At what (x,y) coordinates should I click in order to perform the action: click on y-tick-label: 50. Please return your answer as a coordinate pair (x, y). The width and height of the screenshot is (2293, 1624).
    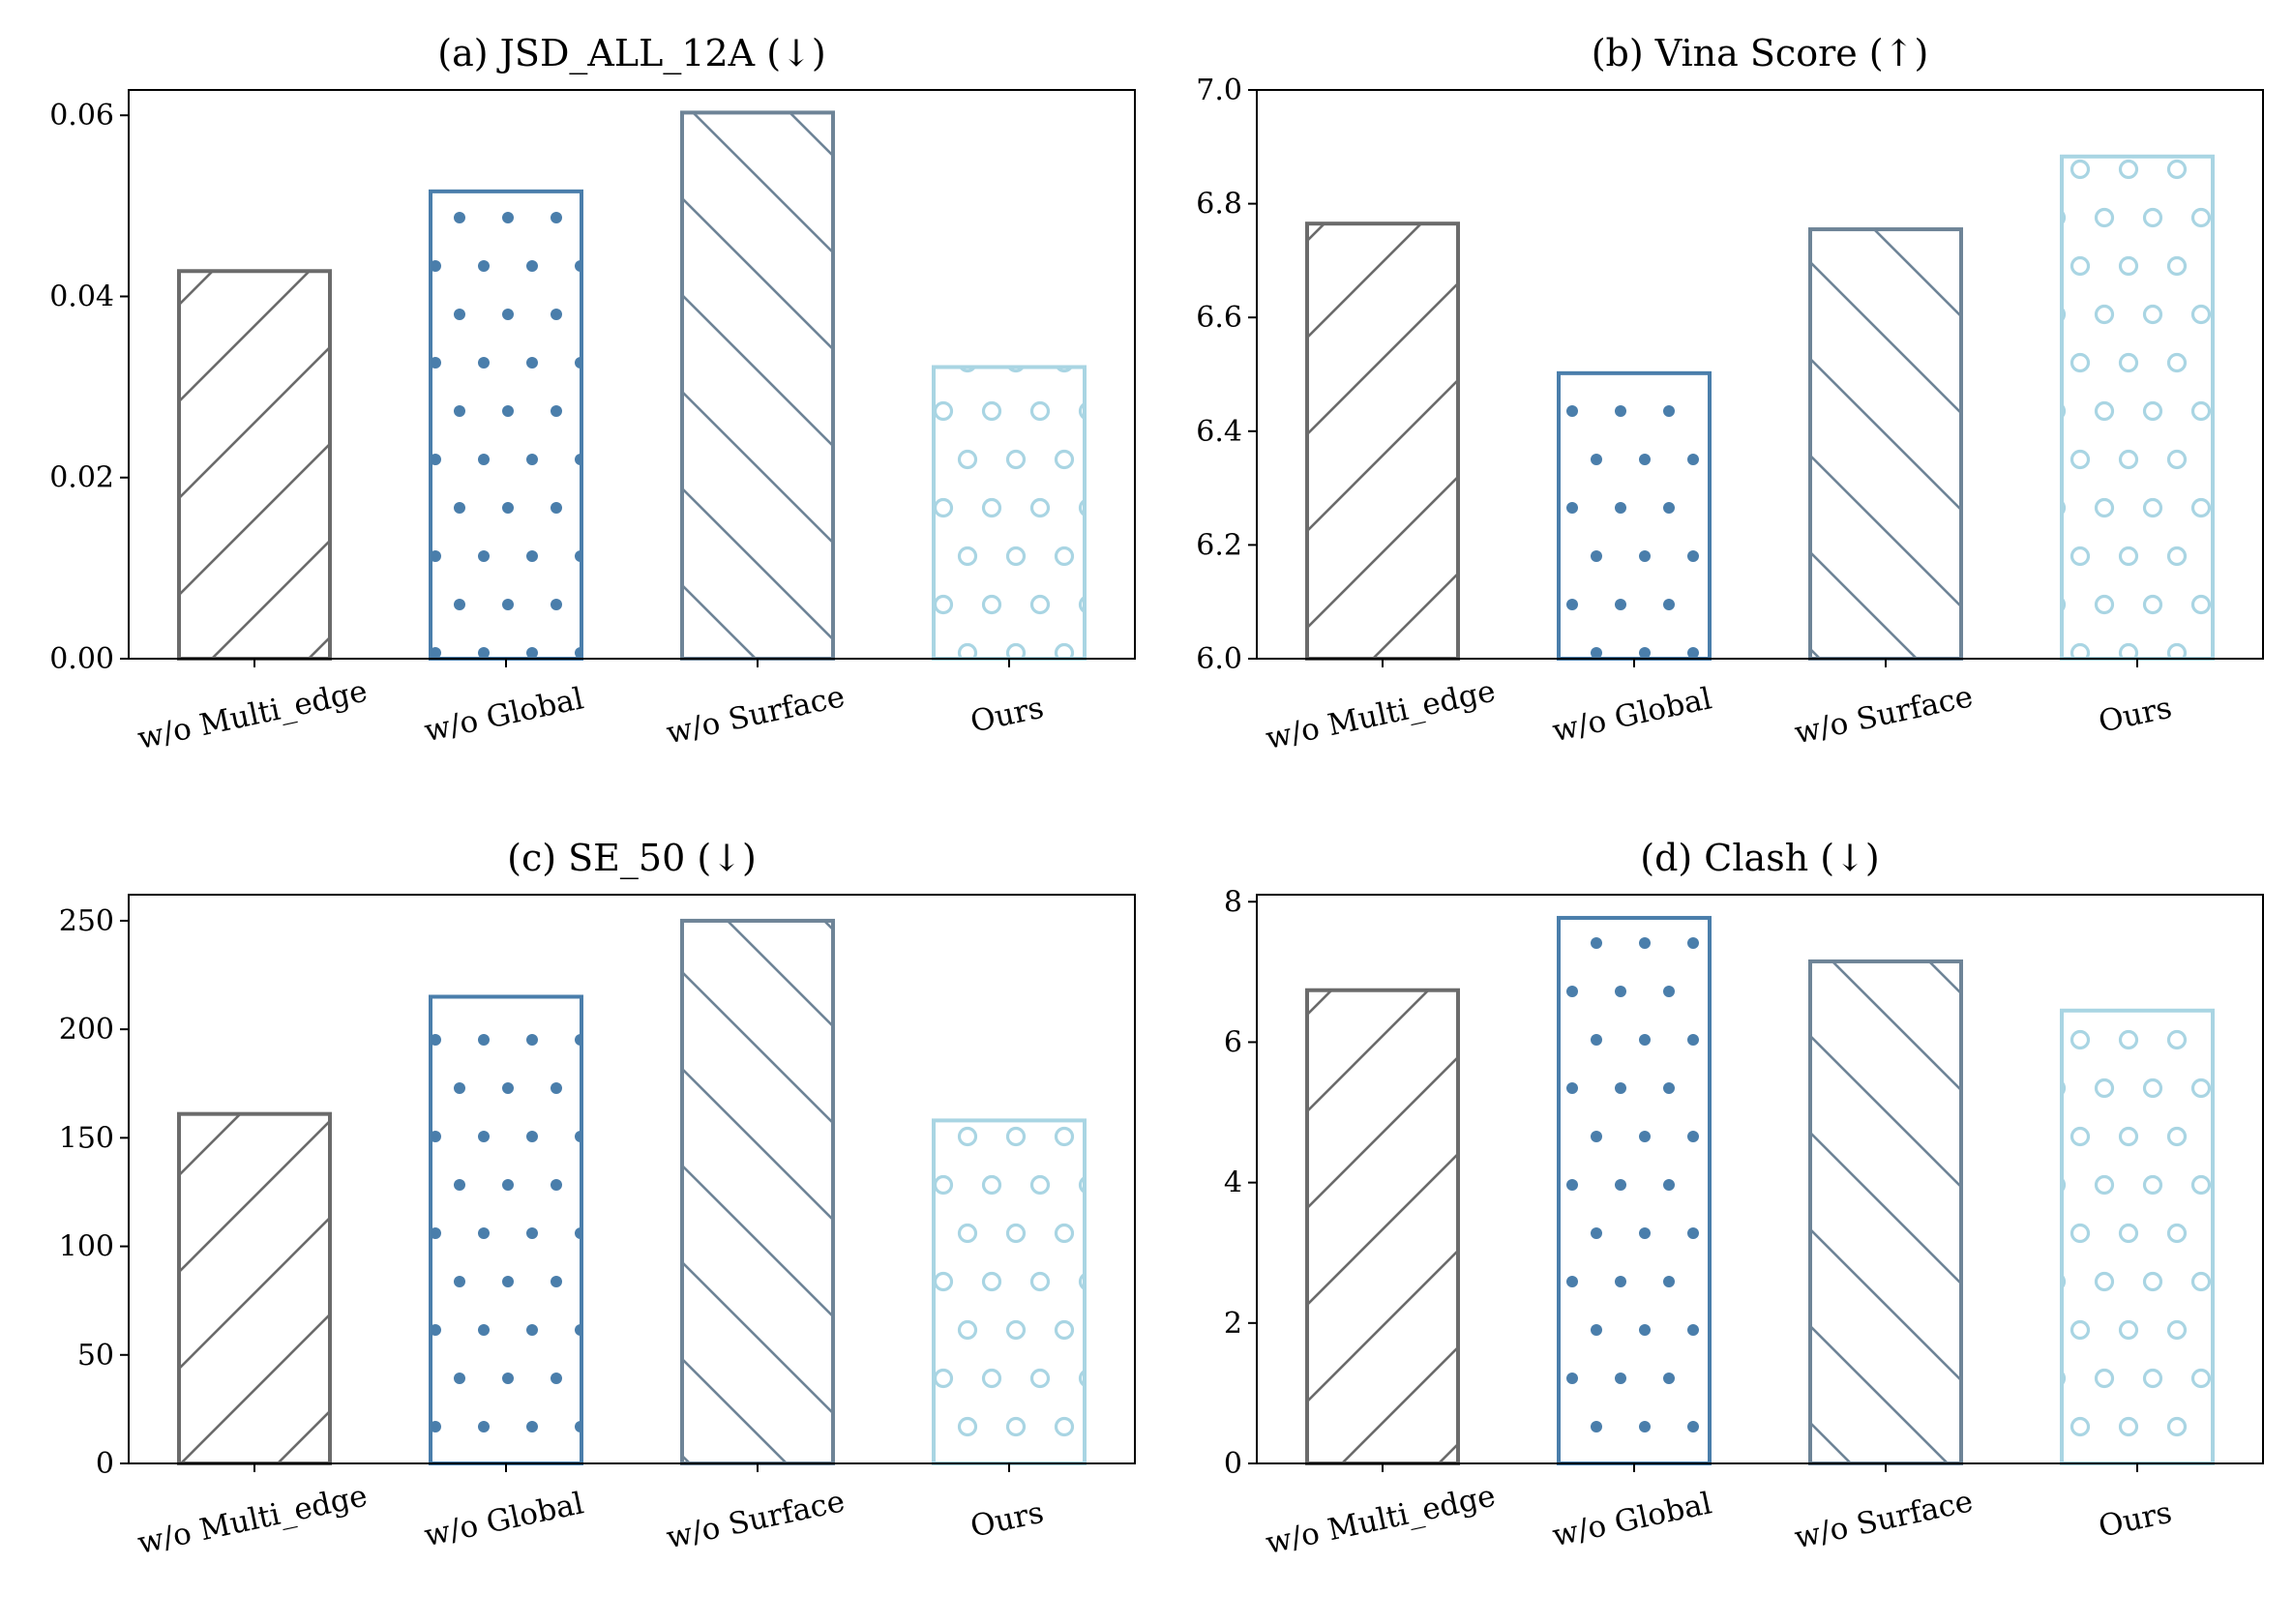
    Looking at the image, I should click on (95, 1356).